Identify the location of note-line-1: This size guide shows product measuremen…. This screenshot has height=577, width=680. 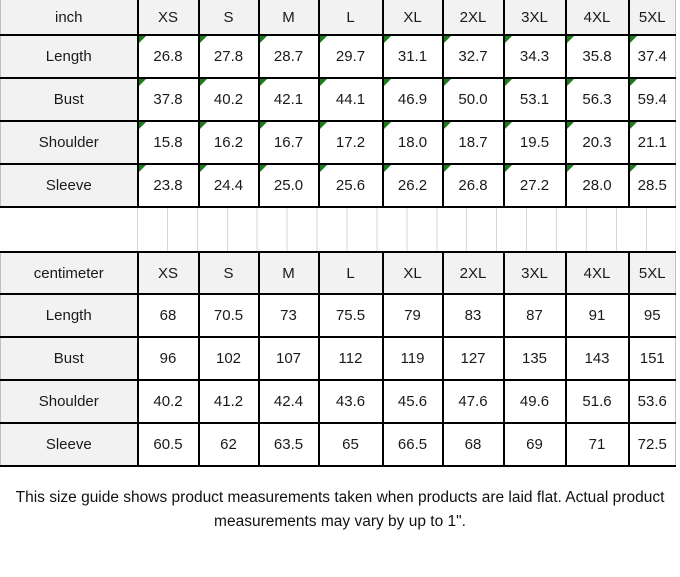
(340, 497).